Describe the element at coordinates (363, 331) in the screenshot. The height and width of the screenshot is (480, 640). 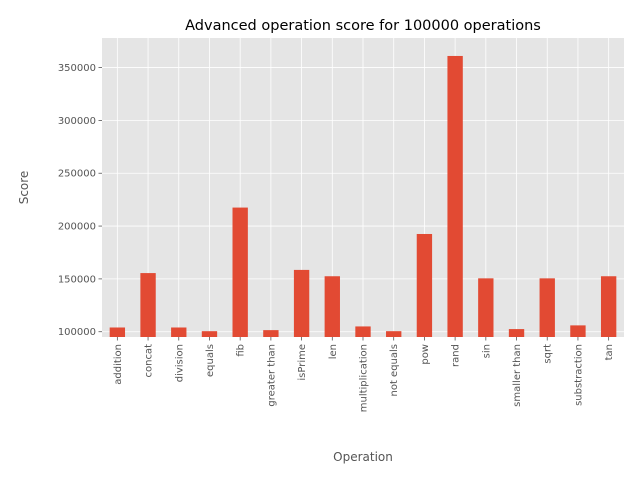
I see `bar-multiplication` at that location.